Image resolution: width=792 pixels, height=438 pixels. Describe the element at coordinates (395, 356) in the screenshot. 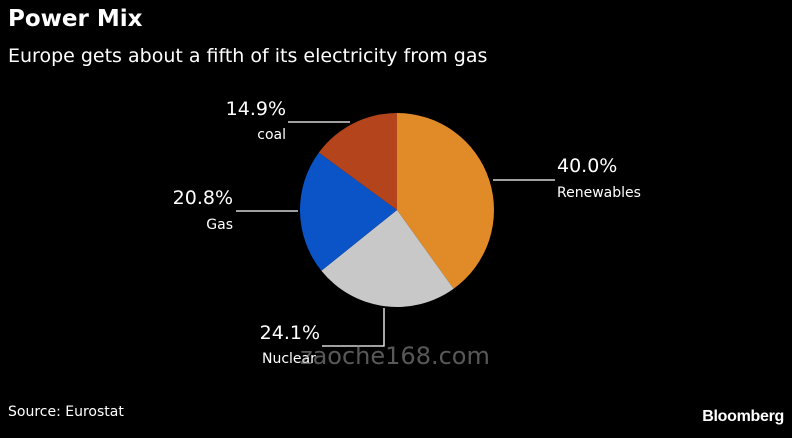

I see `watermark: zaoche168.com` at that location.